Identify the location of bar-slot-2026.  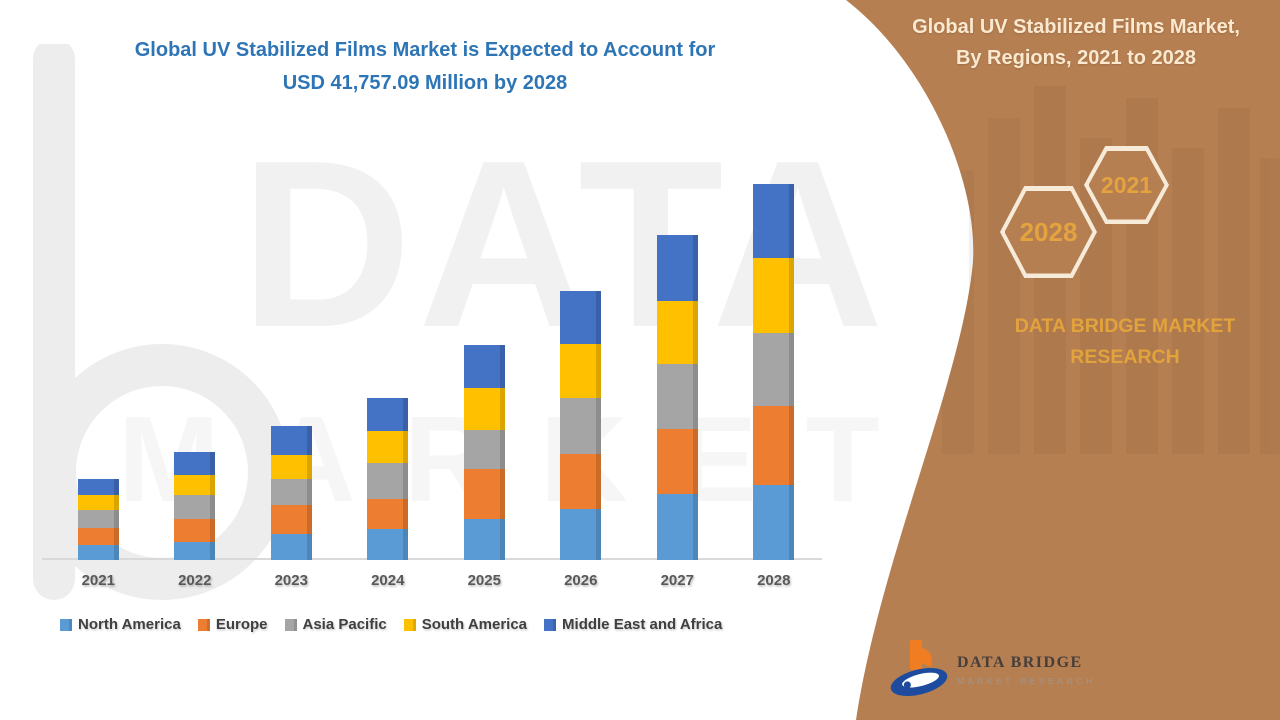
(581, 425).